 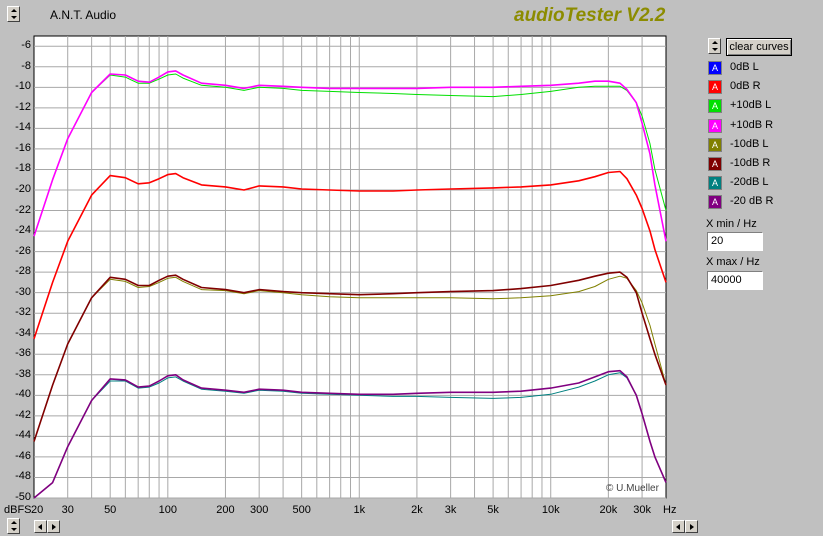 I want to click on y-tick-label: -50, so click(x=23, y=497).